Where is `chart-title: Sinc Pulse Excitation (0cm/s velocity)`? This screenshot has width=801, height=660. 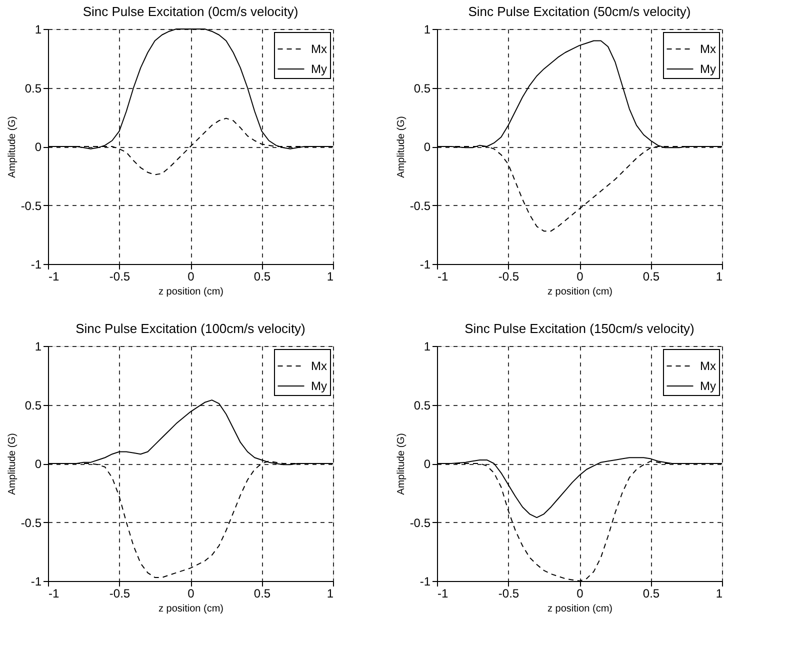 chart-title: Sinc Pulse Excitation (0cm/s velocity) is located at coordinates (190, 11).